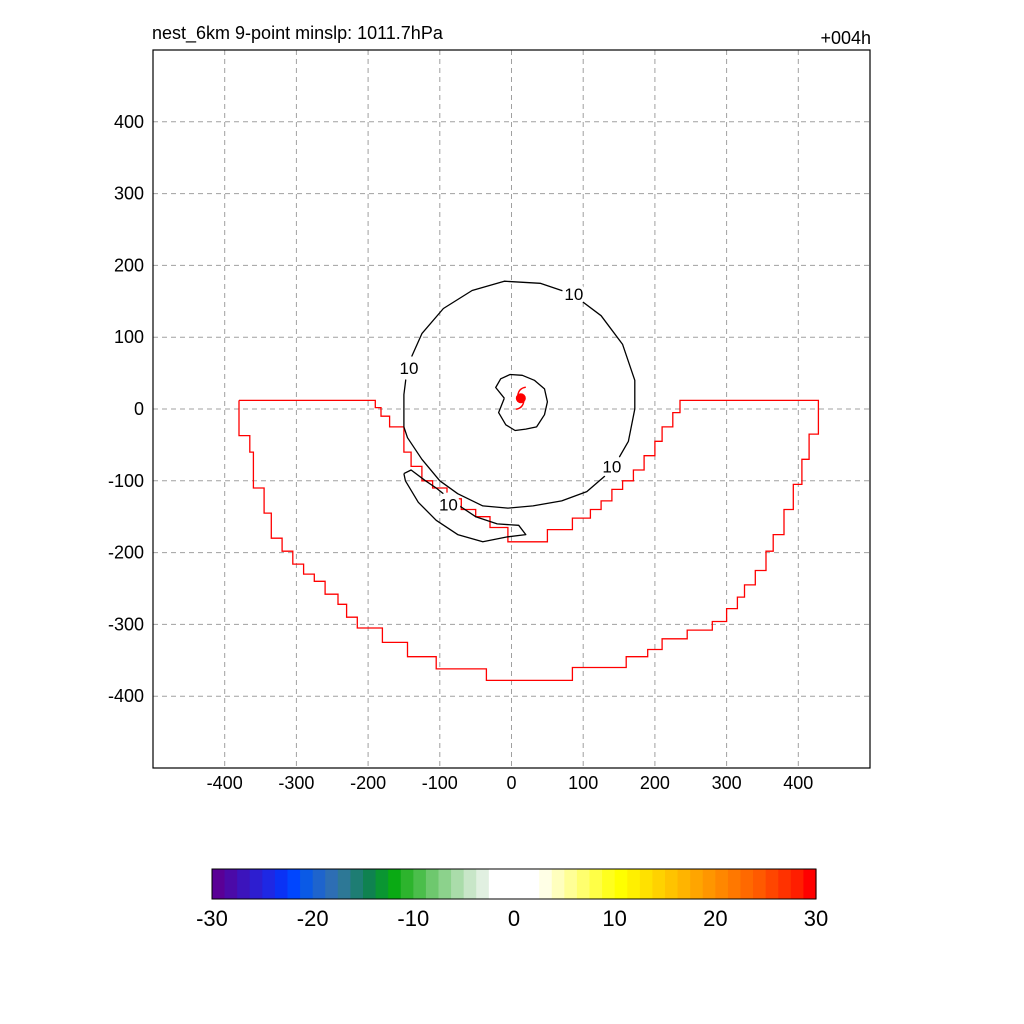  I want to click on colorbar-tick-label: -30, so click(212, 918).